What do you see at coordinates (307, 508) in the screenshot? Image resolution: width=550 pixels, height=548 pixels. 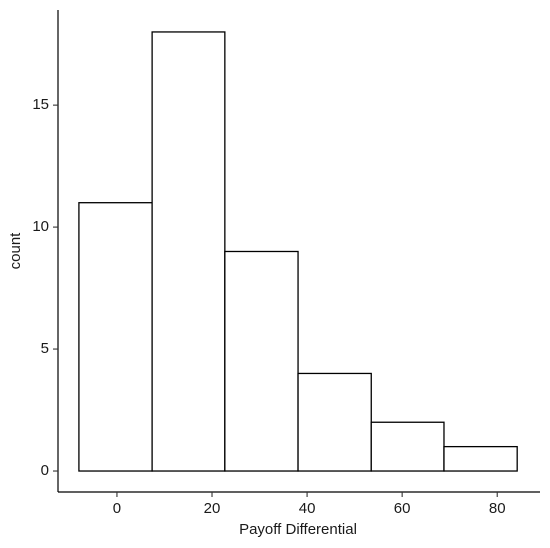 I see `x-tick-label: 40` at bounding box center [307, 508].